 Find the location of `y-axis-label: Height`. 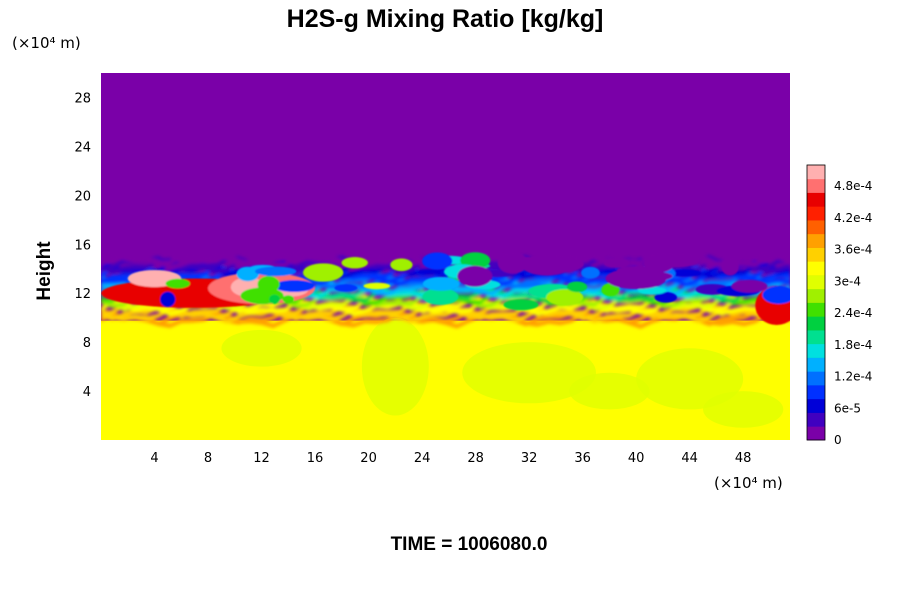

y-axis-label: Height is located at coordinates (44, 271).